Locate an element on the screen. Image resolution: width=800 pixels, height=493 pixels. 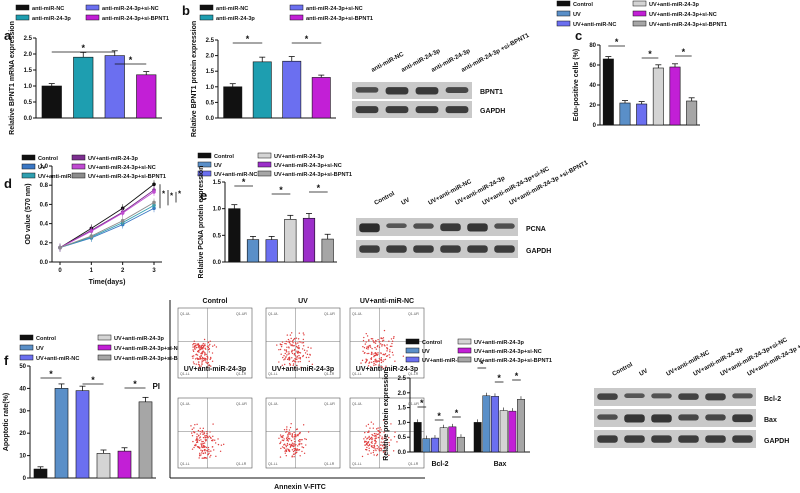
b-blot-gapdh-band is located at coordinates (457, 110).